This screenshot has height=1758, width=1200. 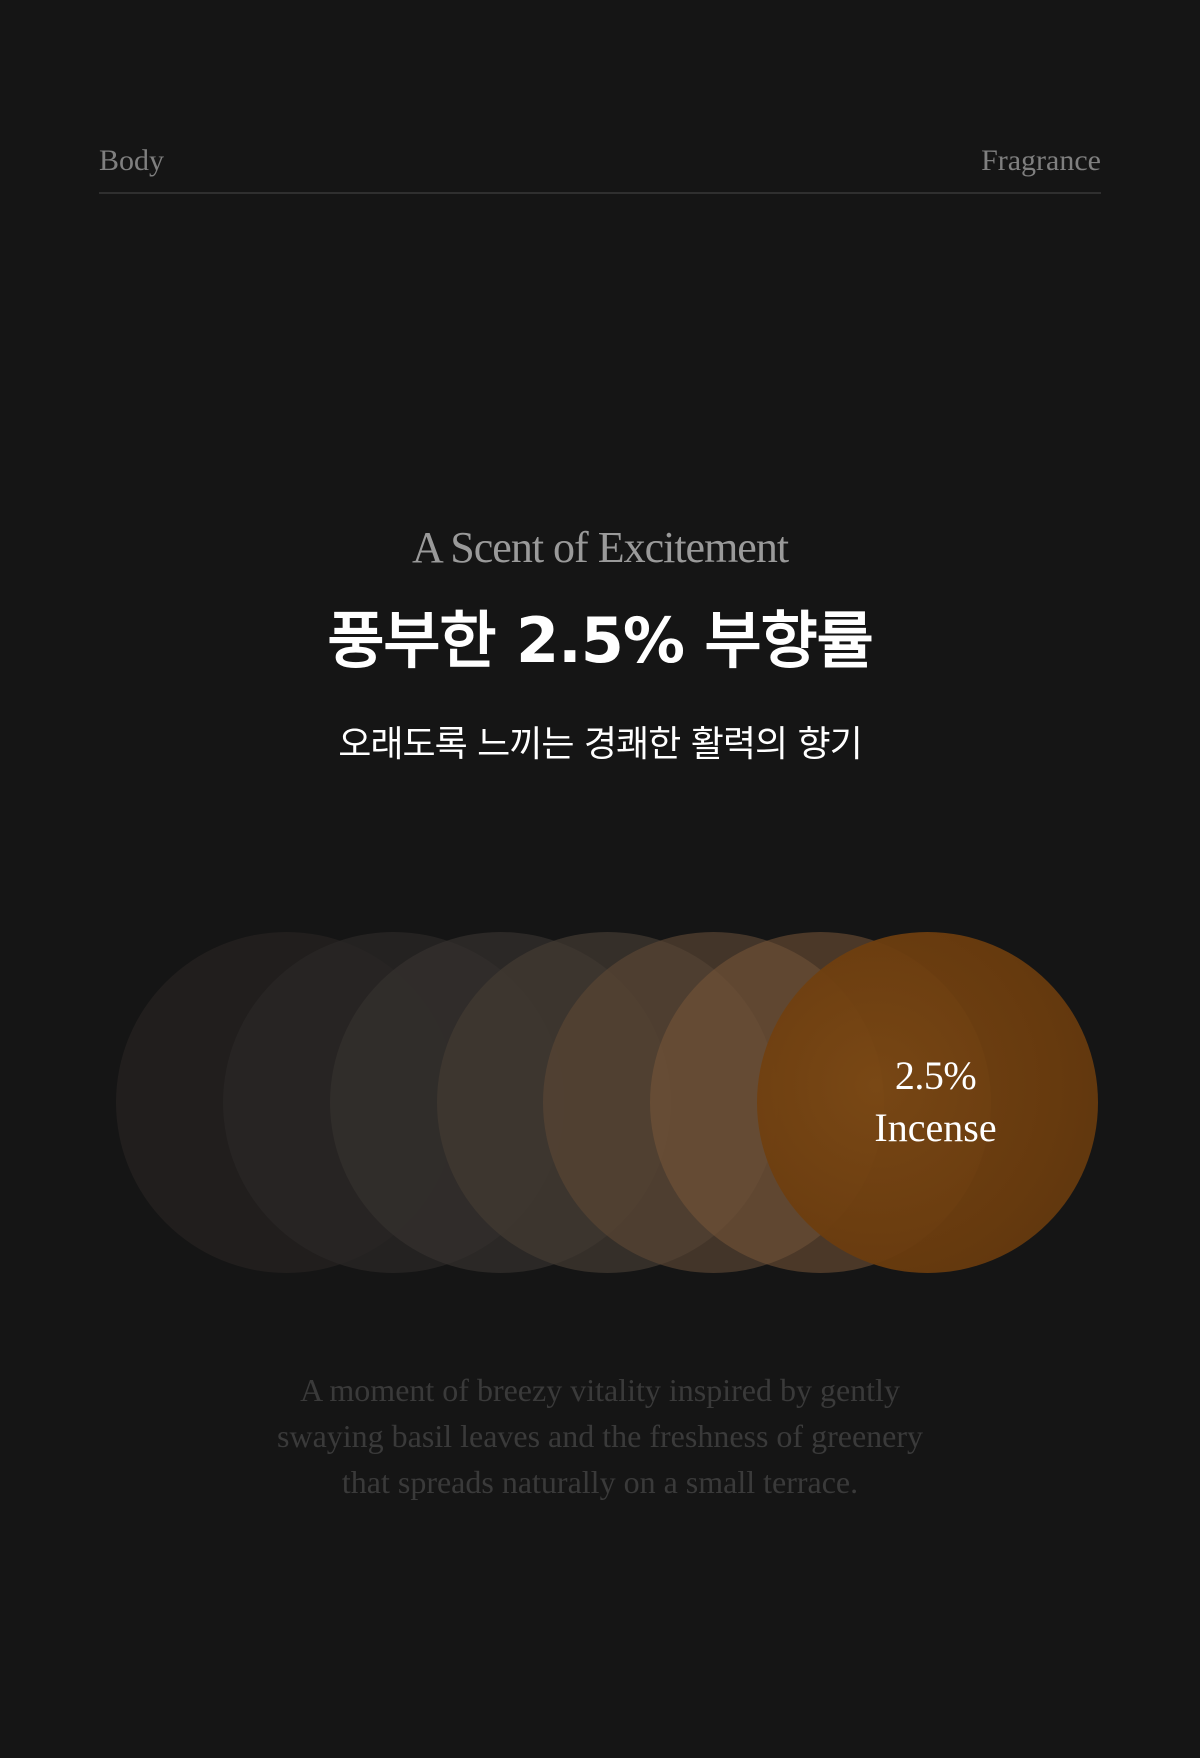 What do you see at coordinates (600, 547) in the screenshot?
I see `subtitle-en: A Scent of Excitement` at bounding box center [600, 547].